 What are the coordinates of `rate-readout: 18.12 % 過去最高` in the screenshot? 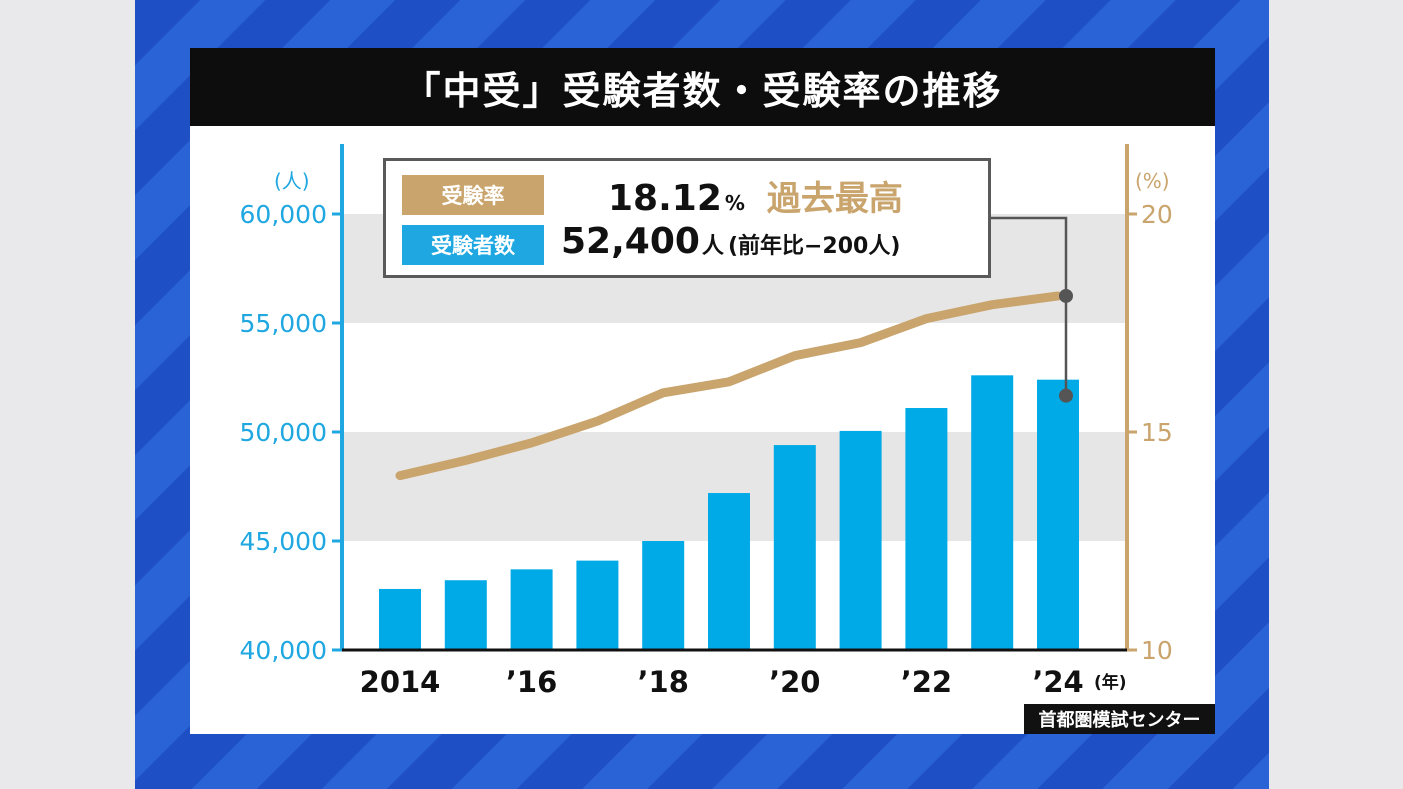 It's located at (755, 195).